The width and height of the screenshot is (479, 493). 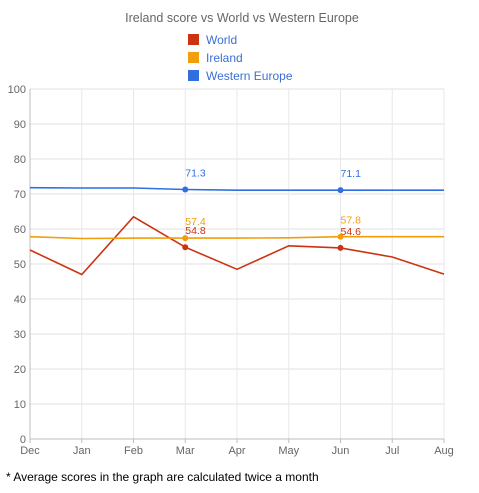 What do you see at coordinates (20, 335) in the screenshot?
I see `y-tick-label: 30` at bounding box center [20, 335].